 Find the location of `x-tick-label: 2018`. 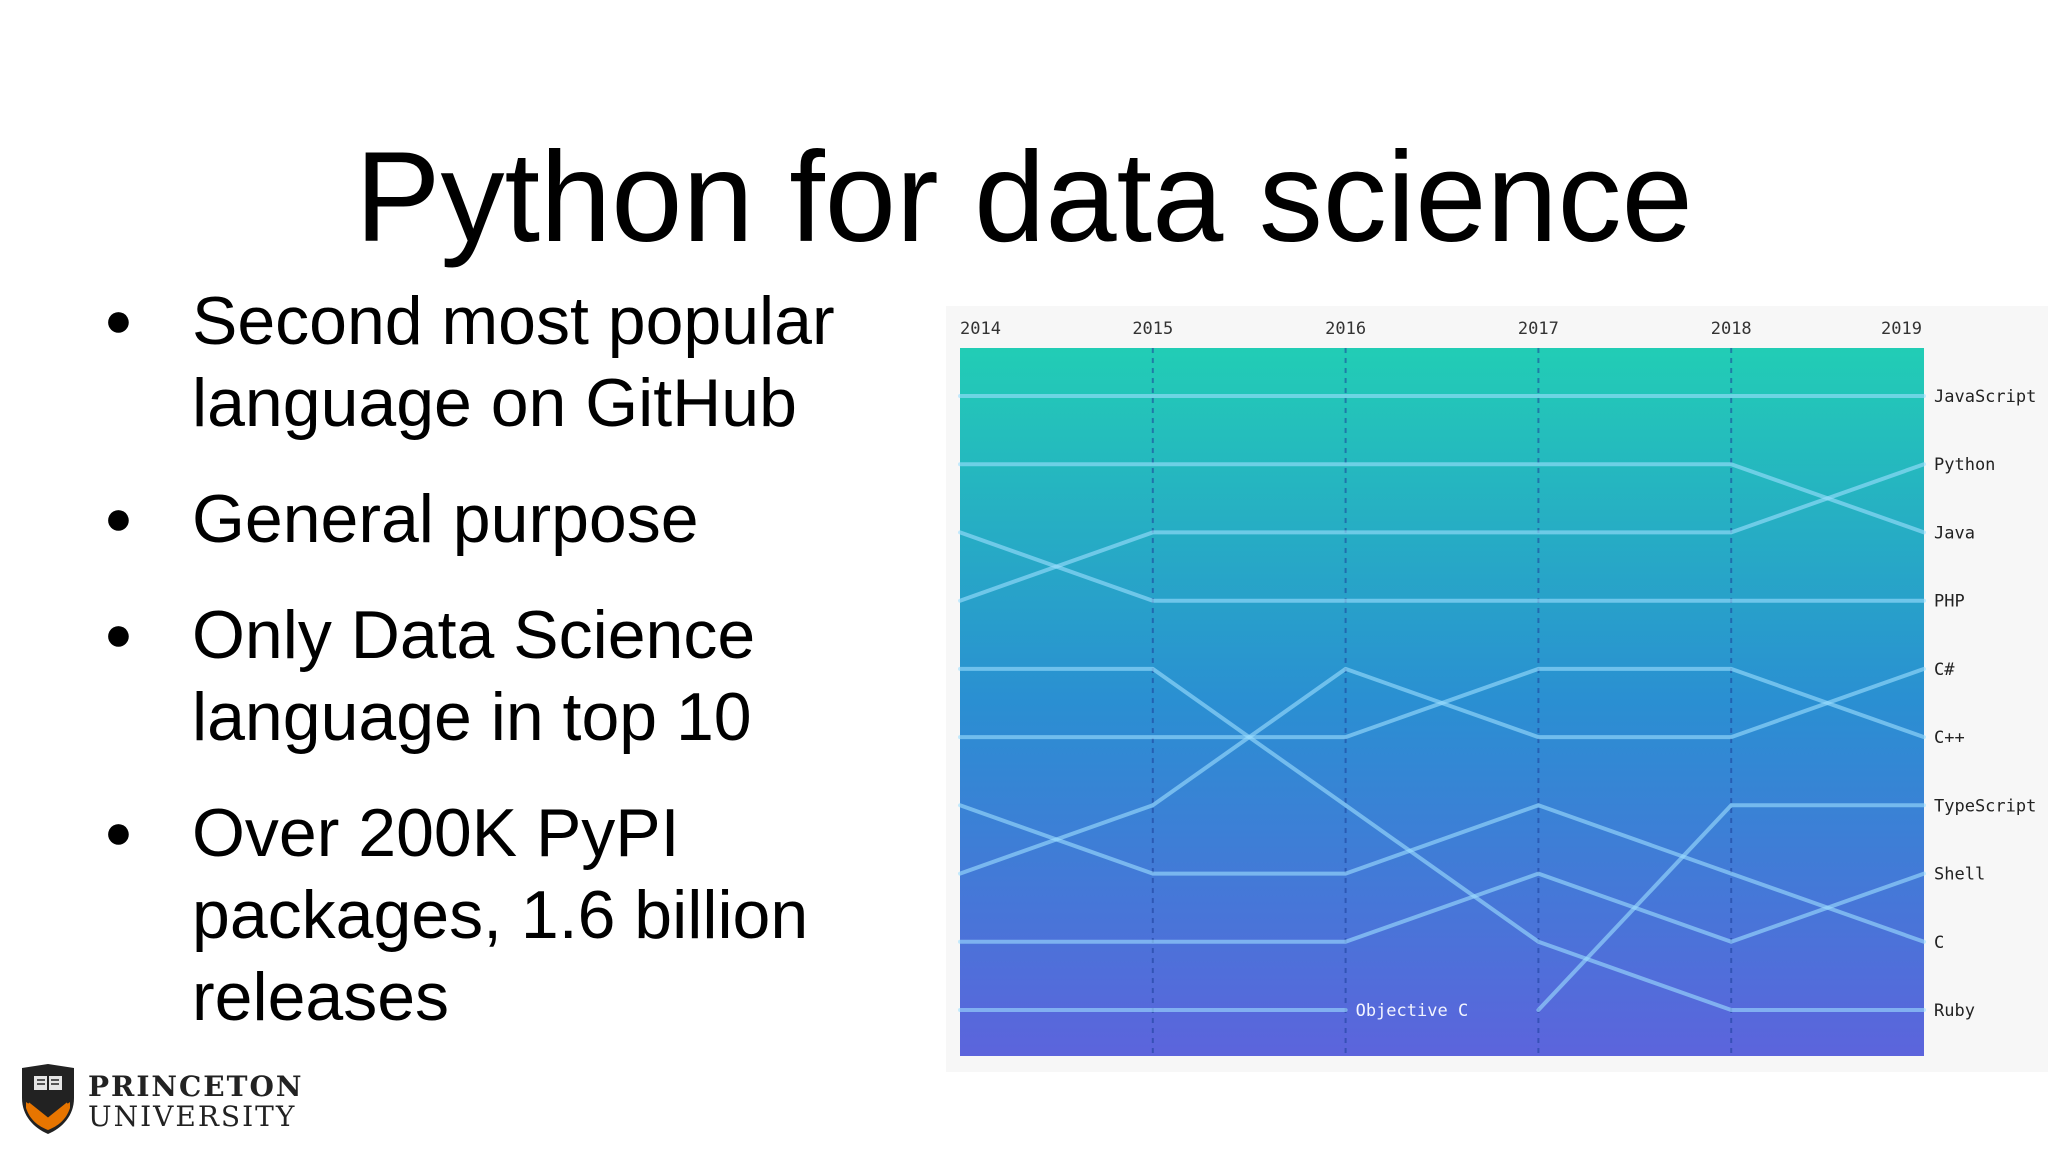

x-tick-label: 2018 is located at coordinates (1731, 329).